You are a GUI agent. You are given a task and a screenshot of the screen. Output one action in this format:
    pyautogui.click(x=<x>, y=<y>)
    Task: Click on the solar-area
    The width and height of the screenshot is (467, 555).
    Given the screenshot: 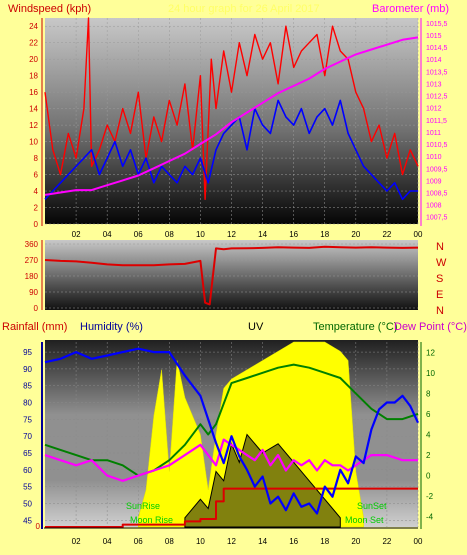 What is the action you would take?
    pyautogui.click(x=262, y=480)
    